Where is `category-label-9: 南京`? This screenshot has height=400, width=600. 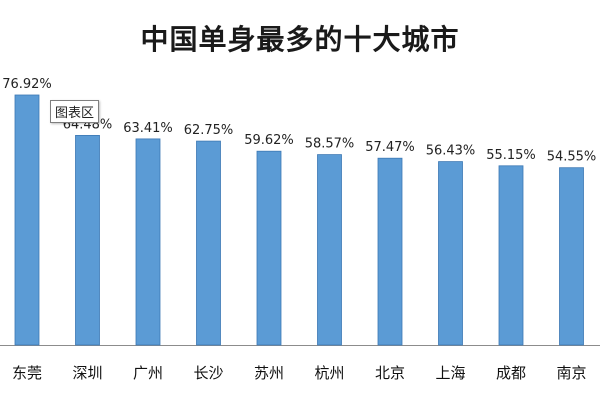 category-label-9: 南京 is located at coordinates (571, 373).